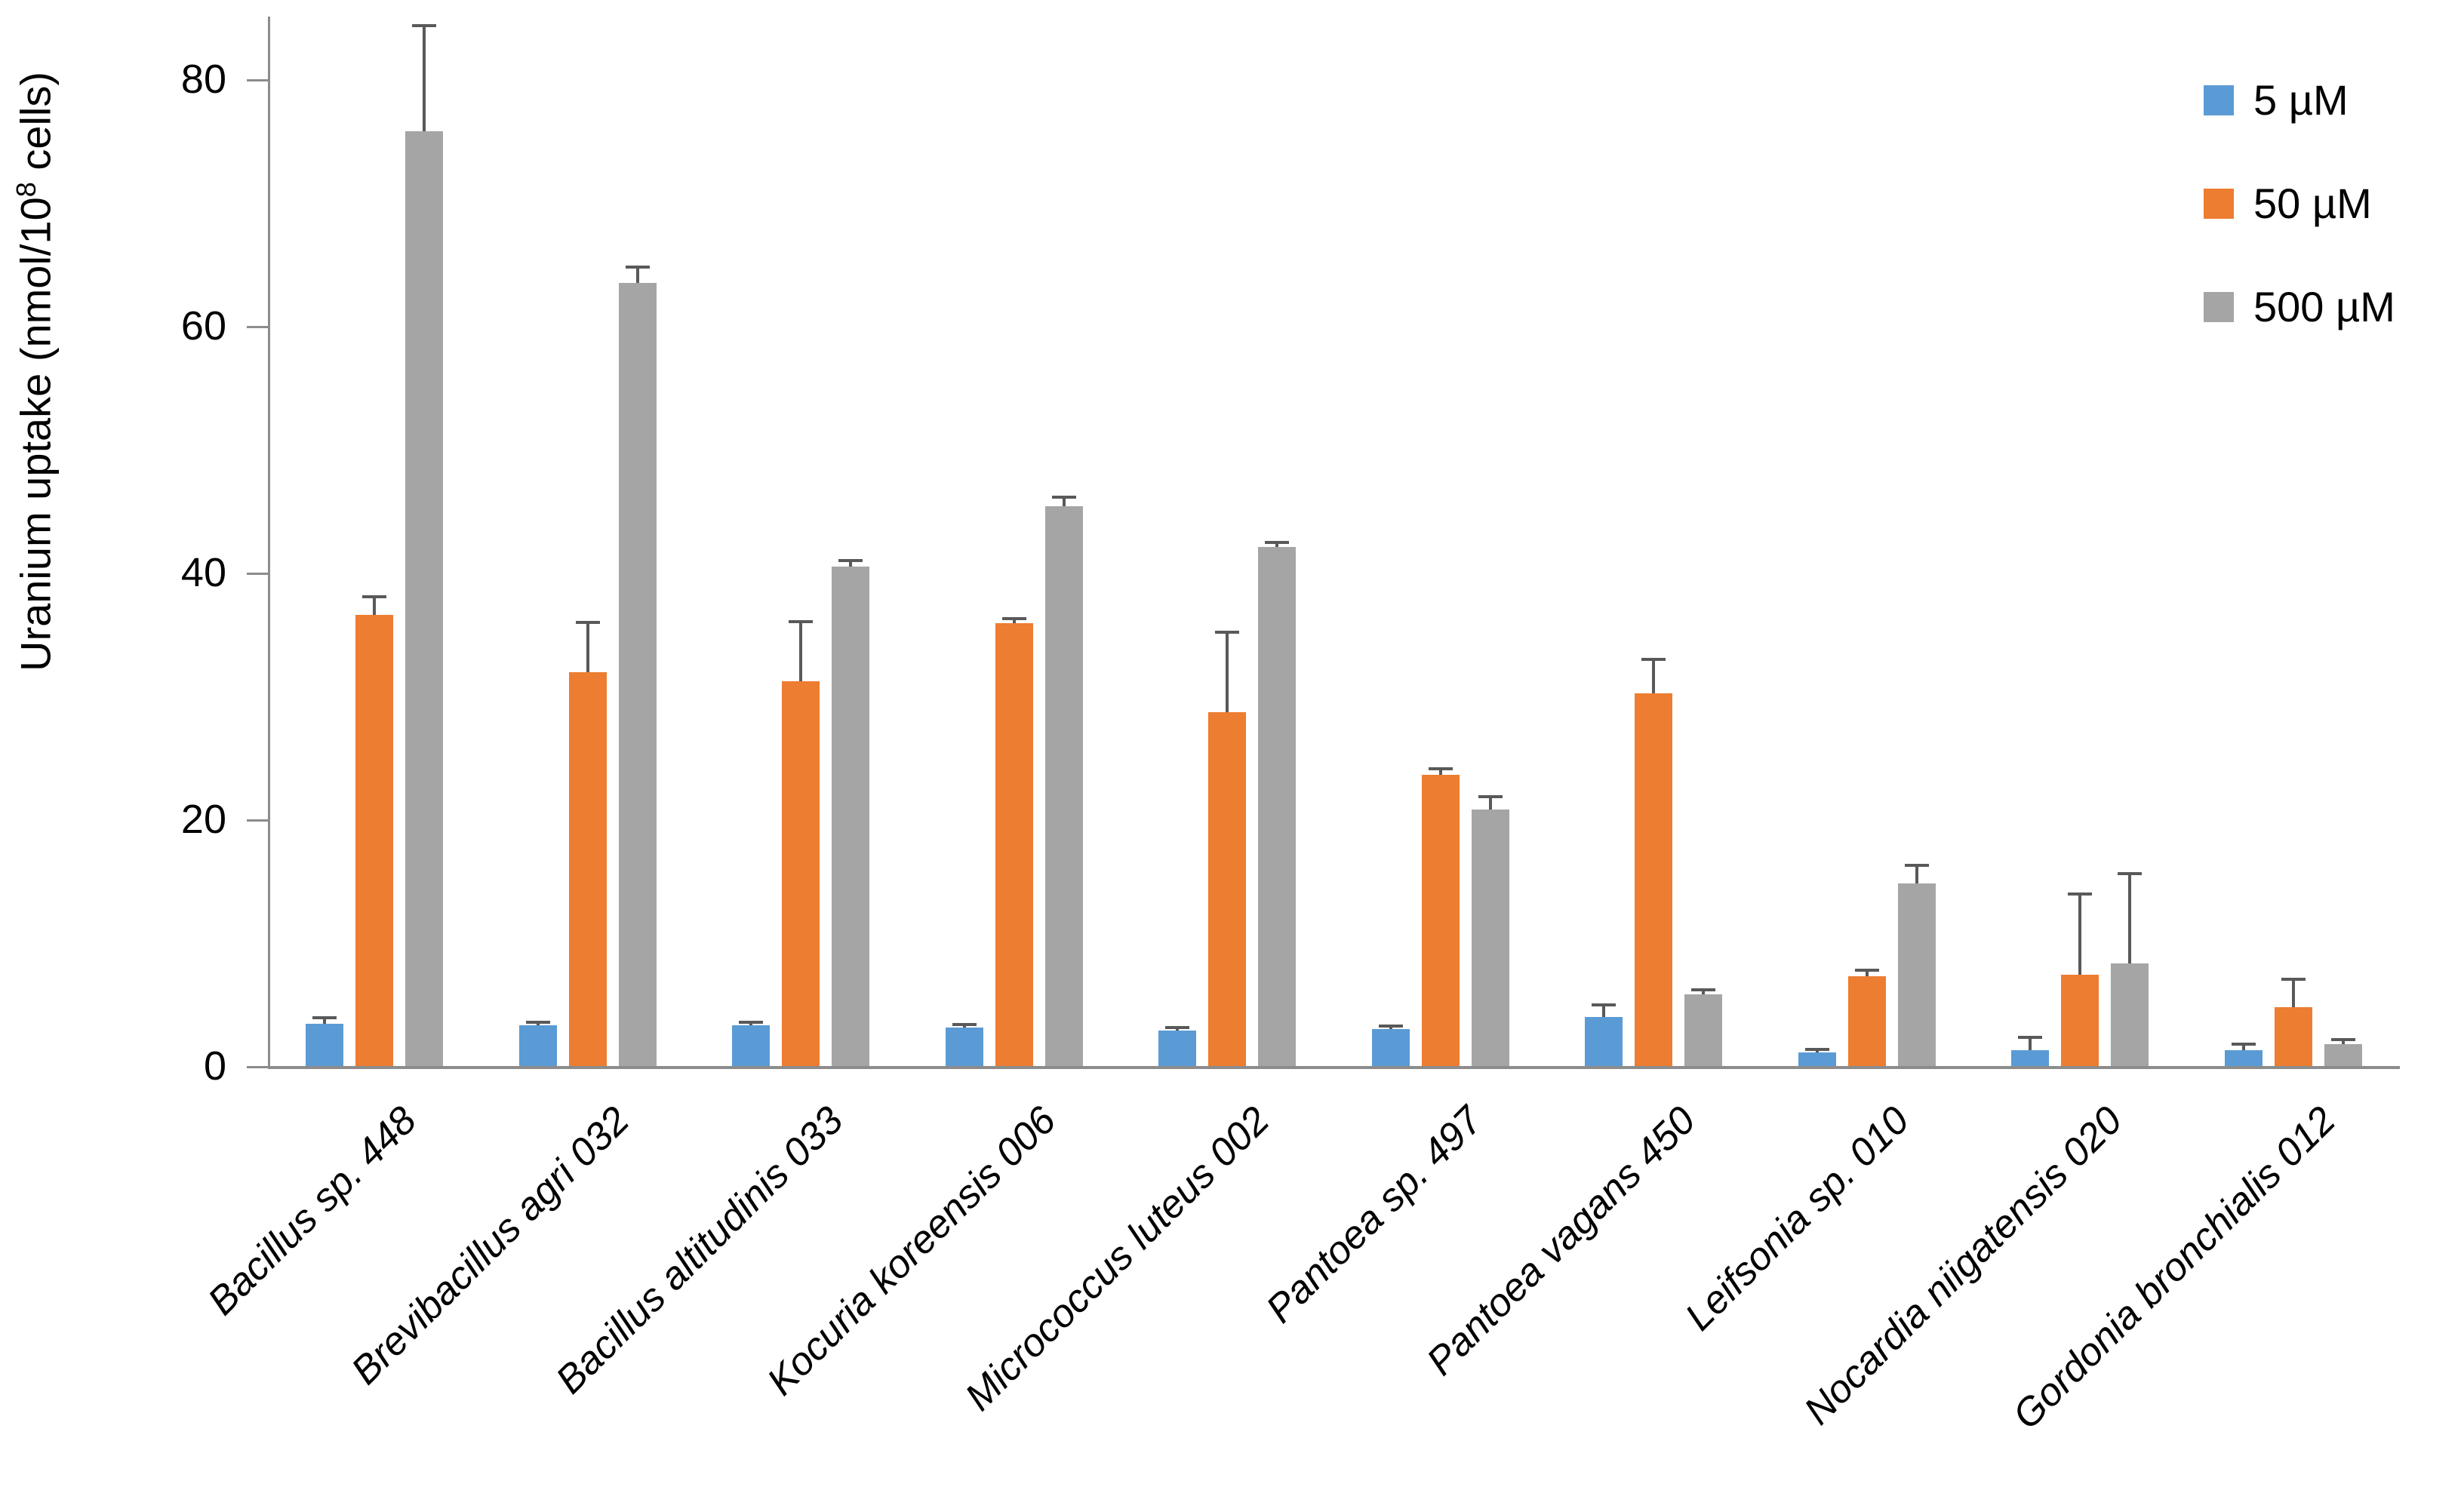 This screenshot has width=2464, height=1487. I want to click on category-label: Bacillus sp. 448, so click(312, 1211).